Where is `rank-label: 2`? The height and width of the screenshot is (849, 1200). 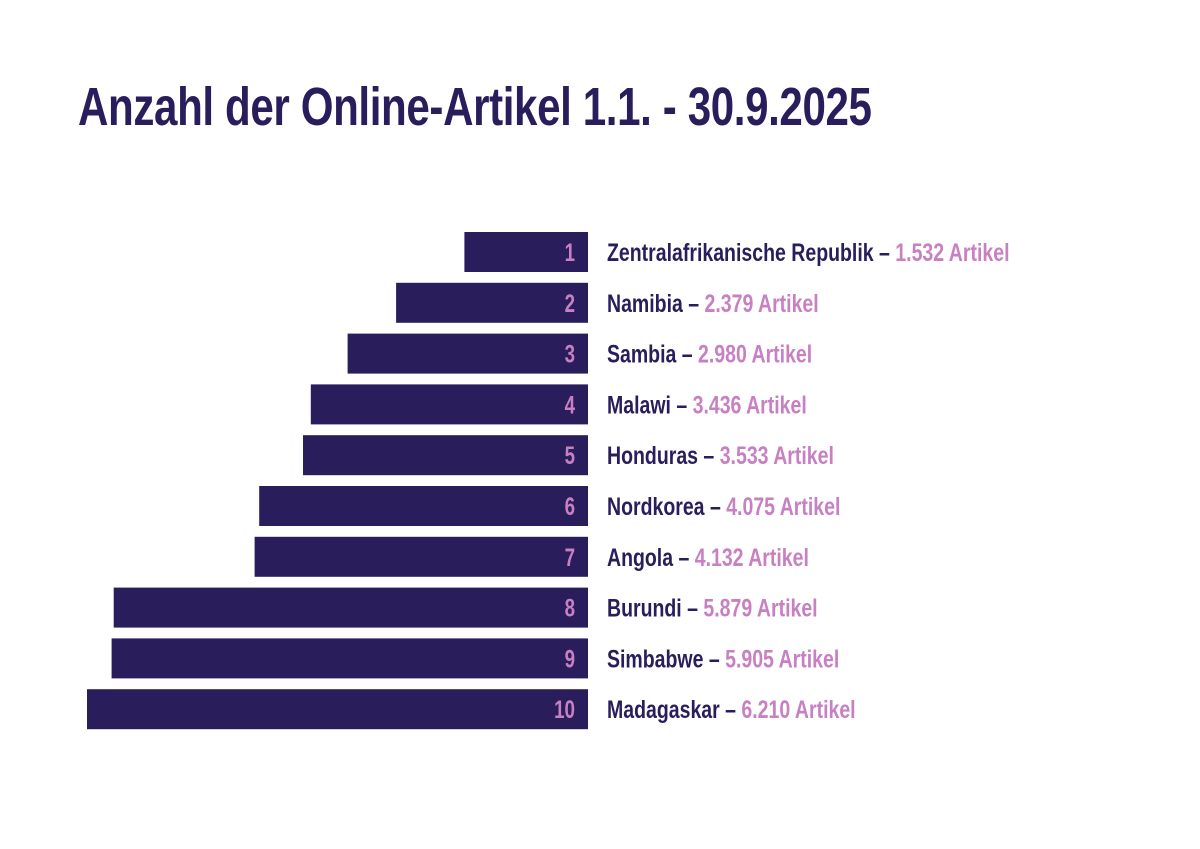
rank-label: 2 is located at coordinates (570, 304).